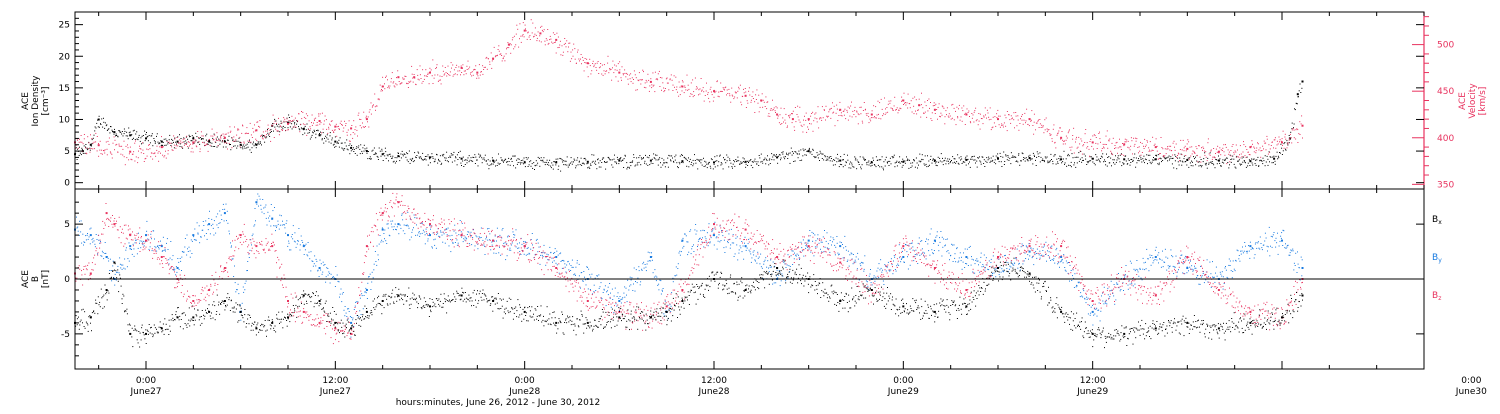 Image resolution: width=1500 pixels, height=414 pixels. What do you see at coordinates (382, 229) in the screenshot?
I see `bz-series-blue-point` at bounding box center [382, 229].